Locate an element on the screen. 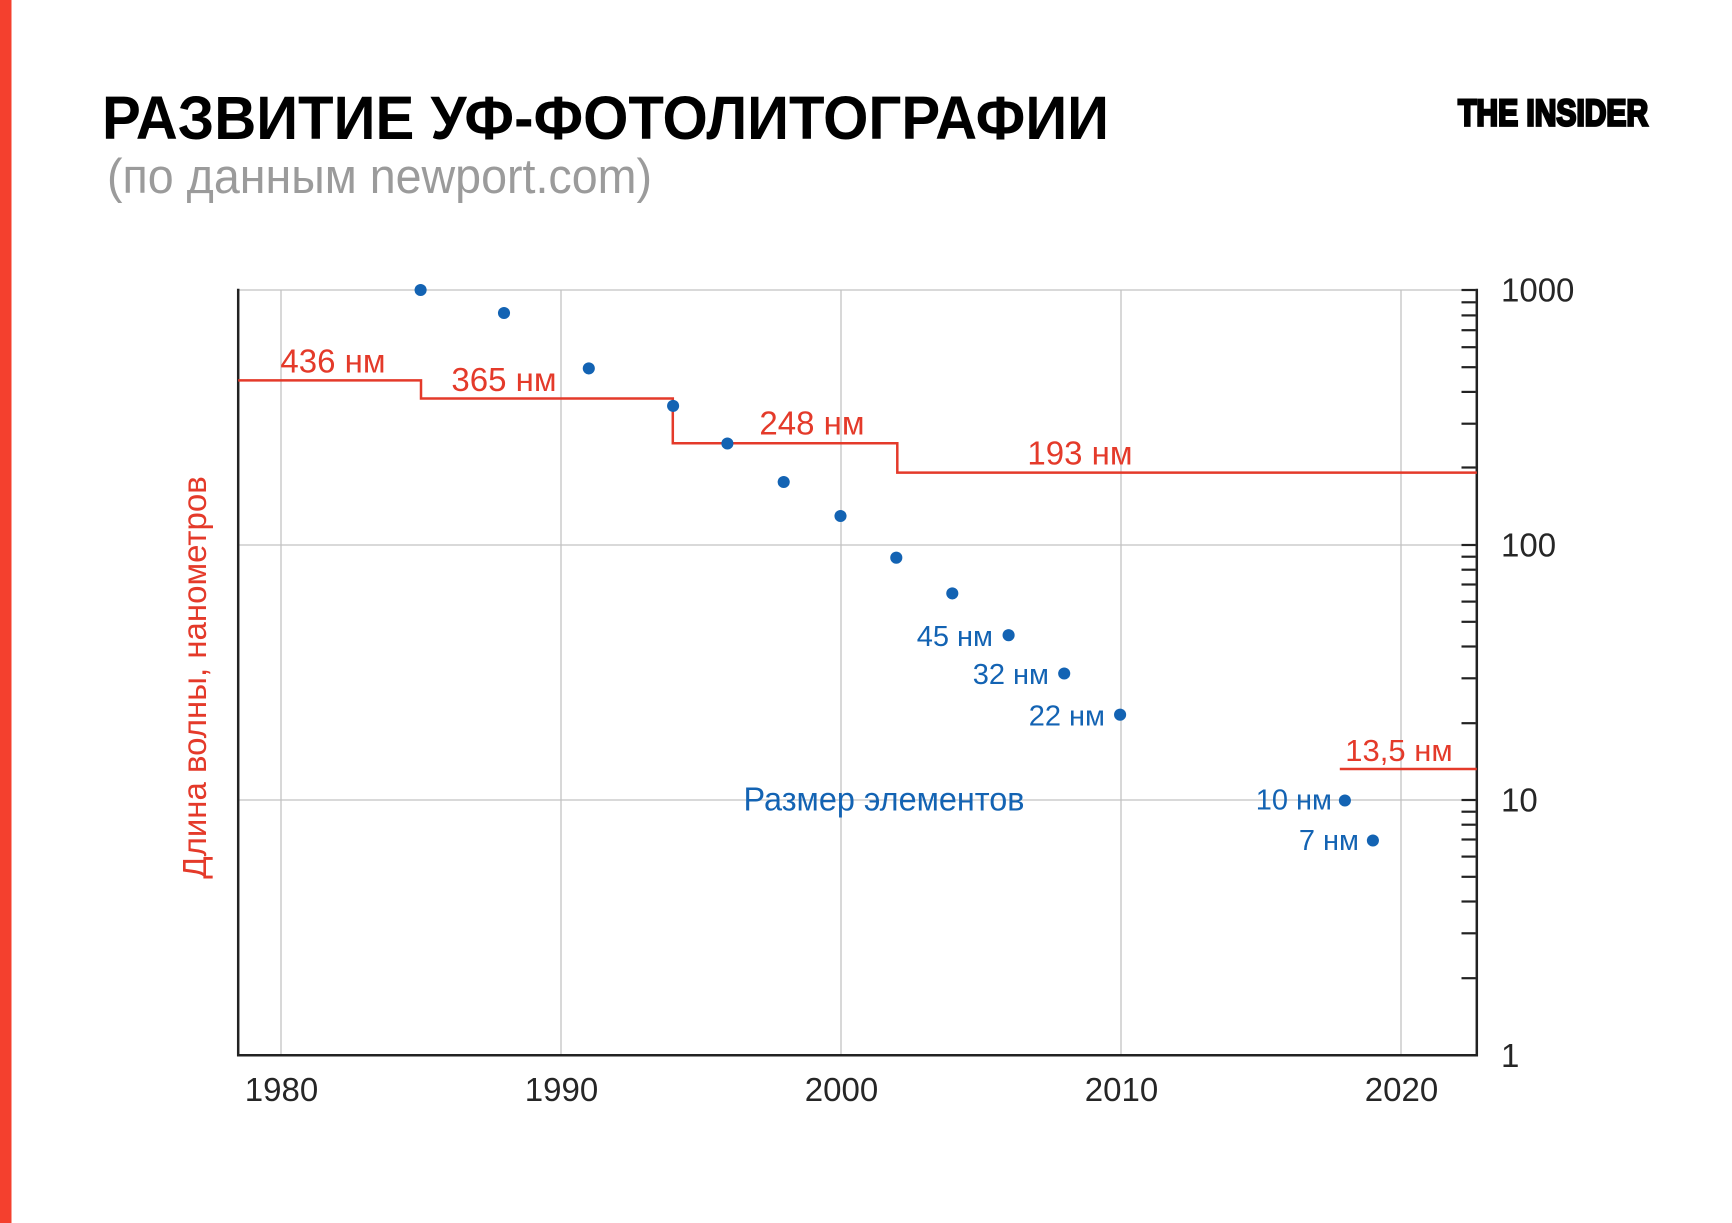  svg-text: THE INSIDER is located at coordinates (1553, 114).